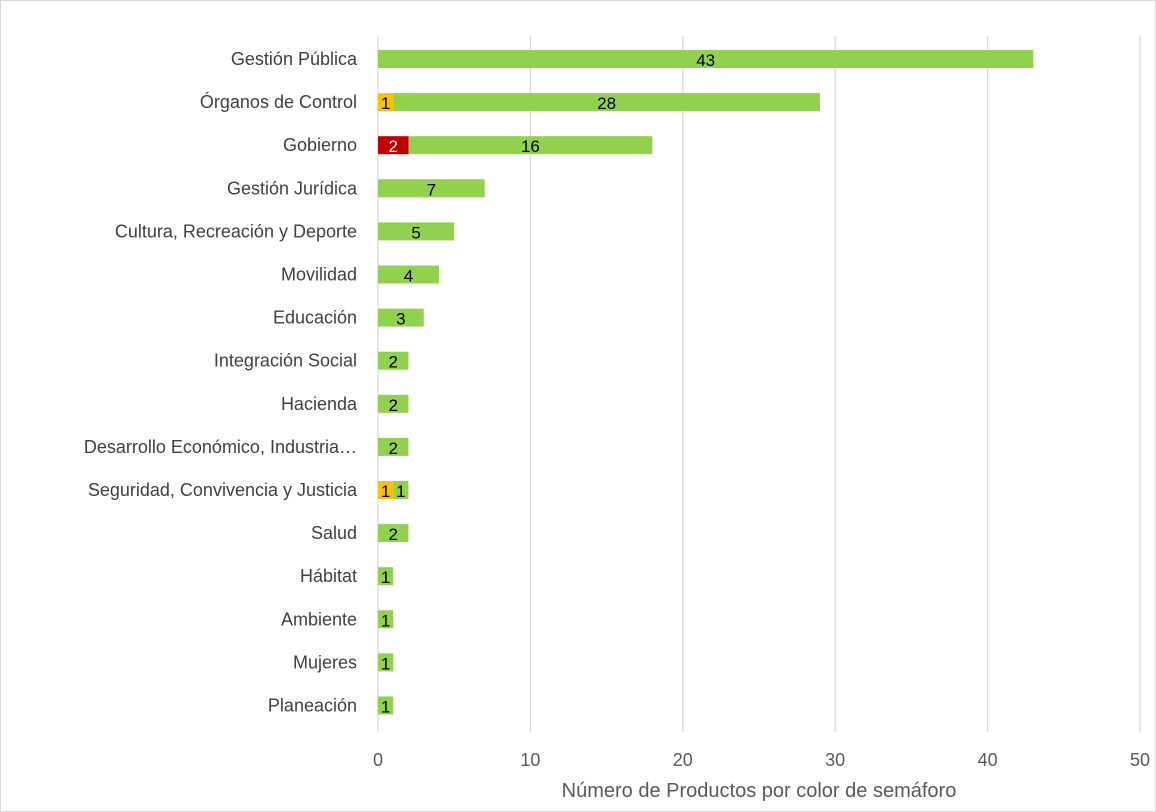  I want to click on x-tick-label: 30, so click(835, 760).